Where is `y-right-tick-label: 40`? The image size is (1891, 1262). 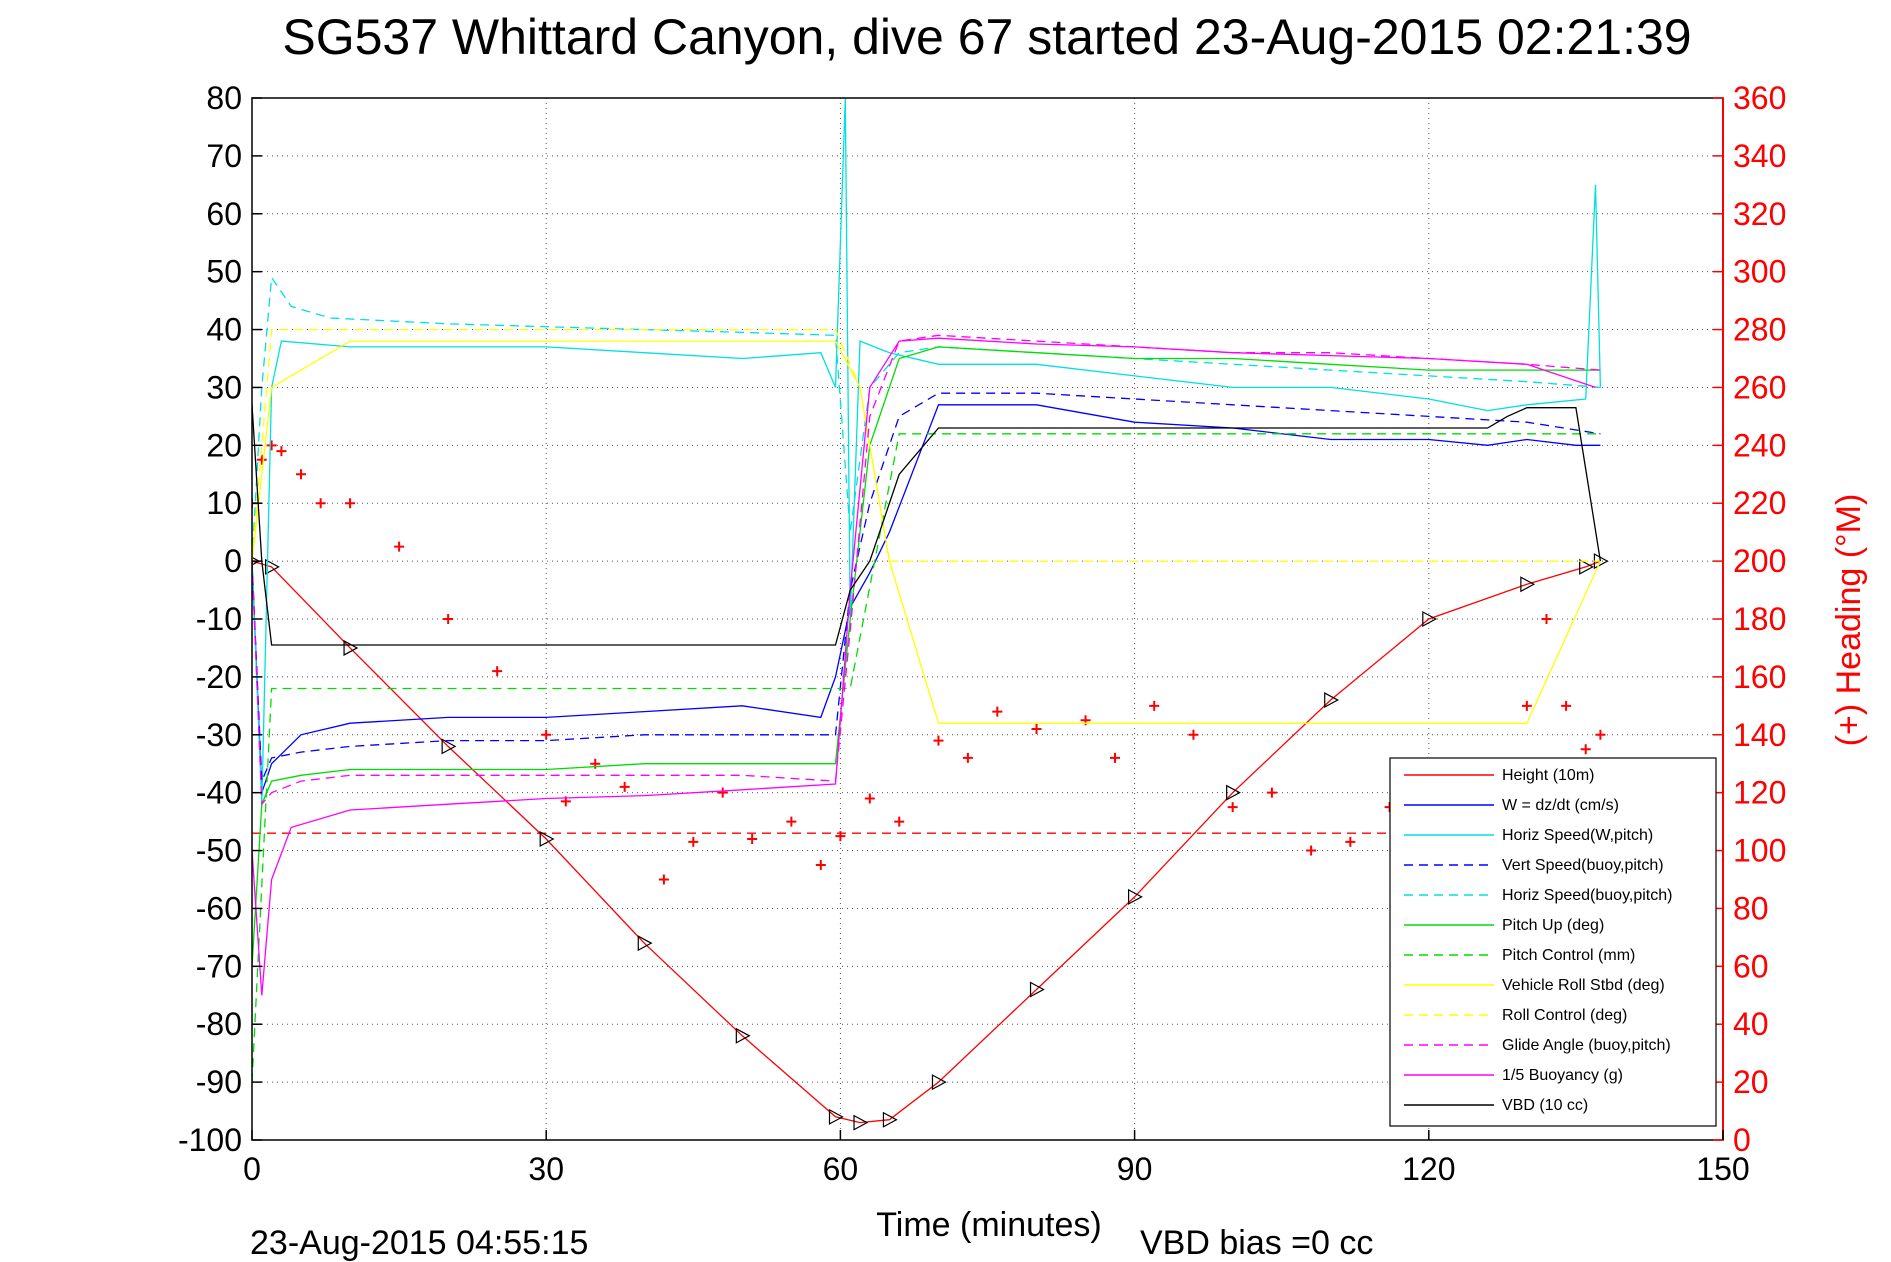
y-right-tick-label: 40 is located at coordinates (1751, 1024).